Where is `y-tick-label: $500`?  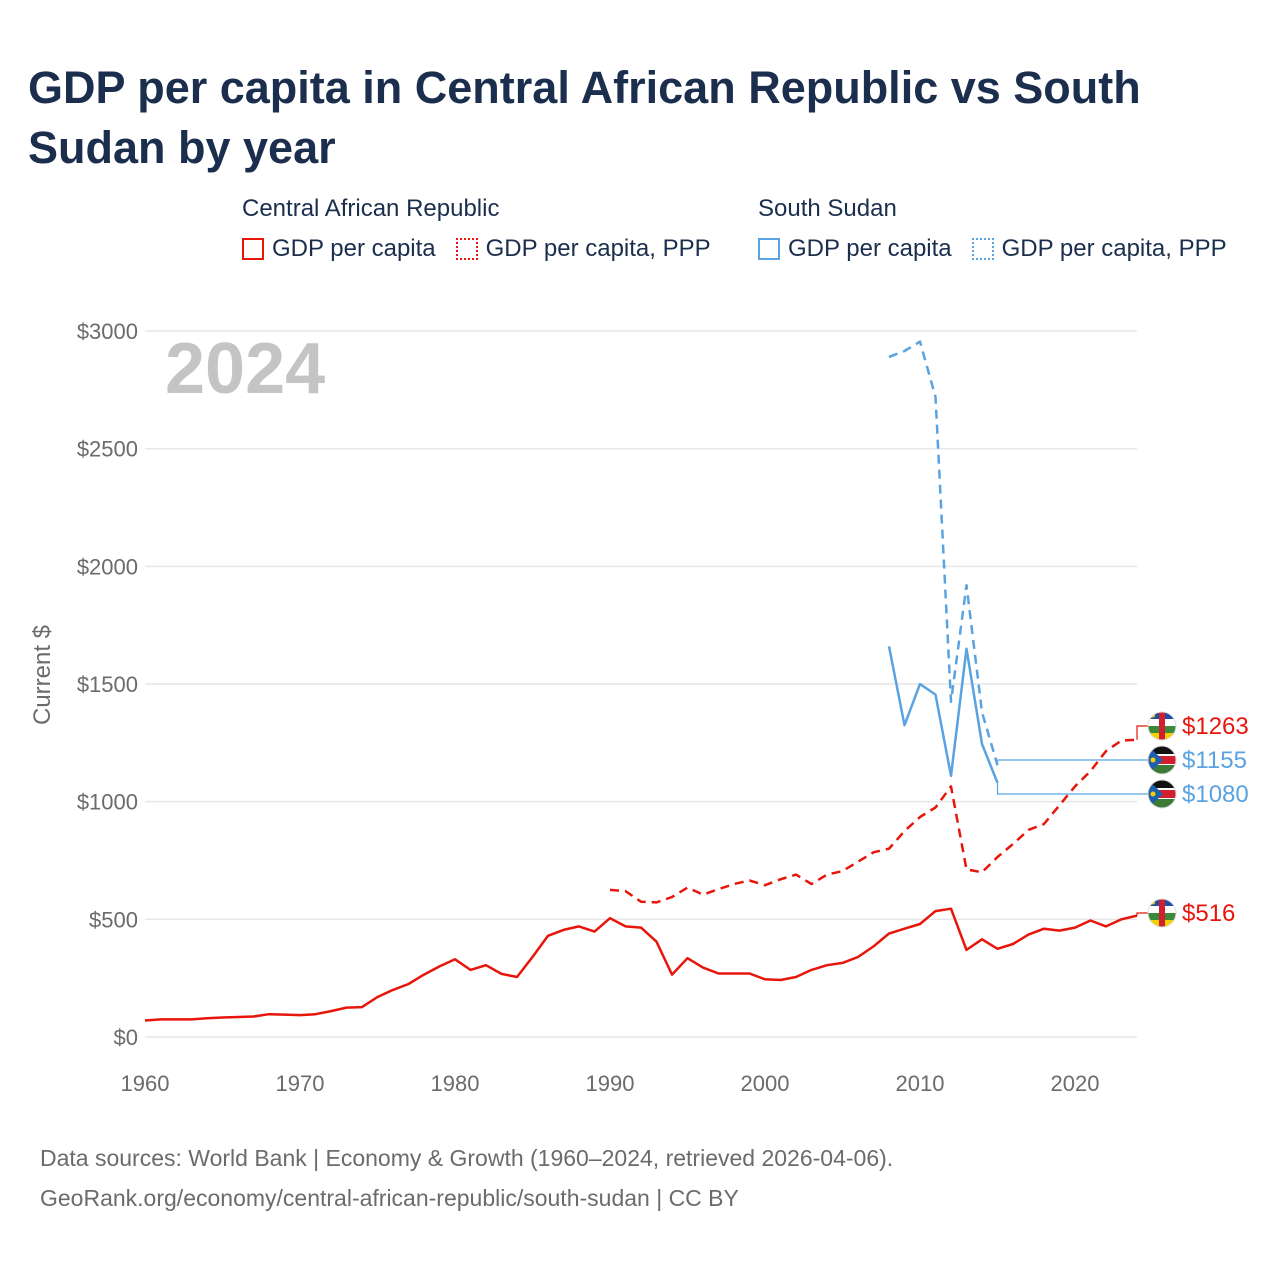 y-tick-label: $500 is located at coordinates (113, 919).